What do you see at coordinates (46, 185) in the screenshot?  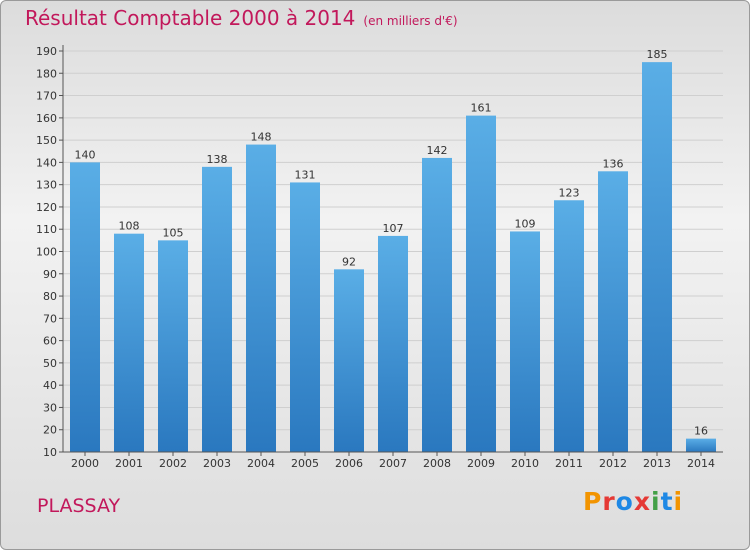 I see `y-tick-label: 130` at bounding box center [46, 185].